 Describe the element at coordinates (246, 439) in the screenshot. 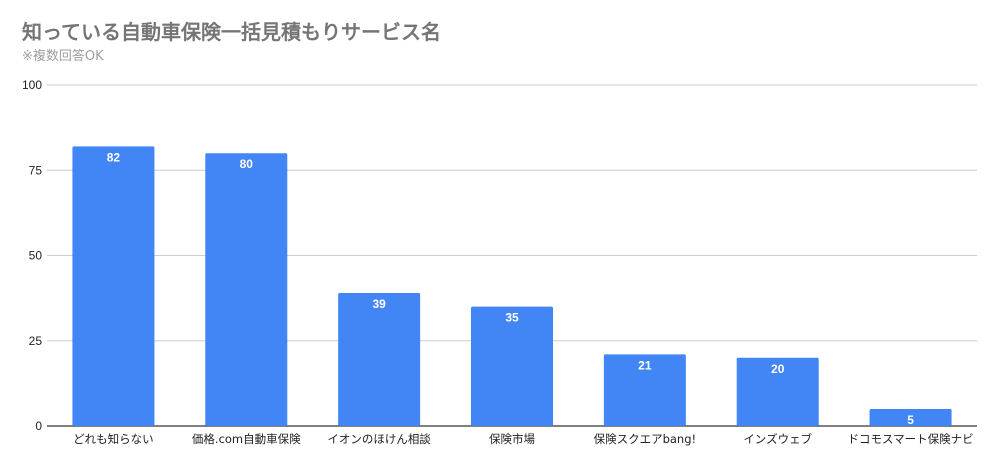

I see `x-category-label: 価格.com自動車保険` at that location.